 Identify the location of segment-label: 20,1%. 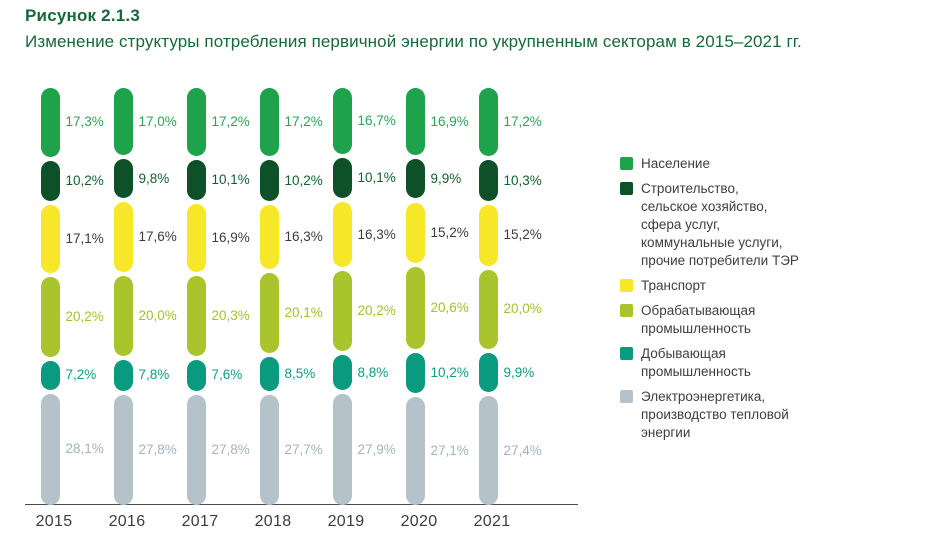
(303, 313).